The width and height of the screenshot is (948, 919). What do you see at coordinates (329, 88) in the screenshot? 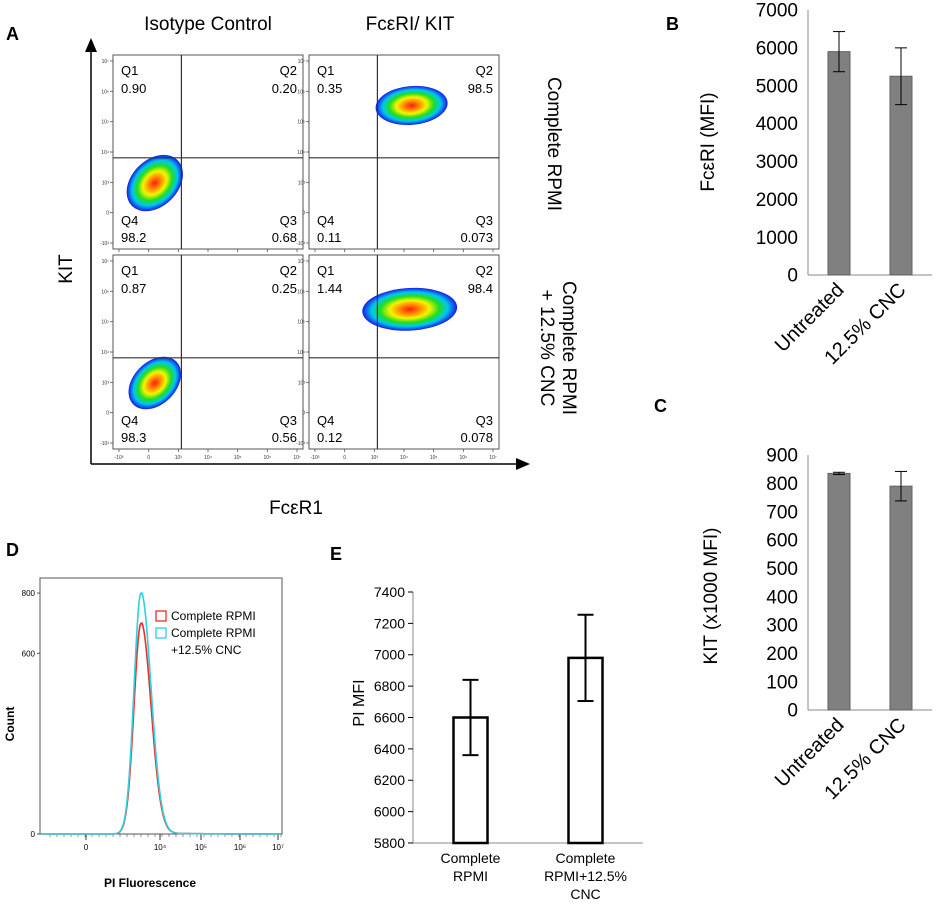
I see `quadrant-value: 0.35` at bounding box center [329, 88].